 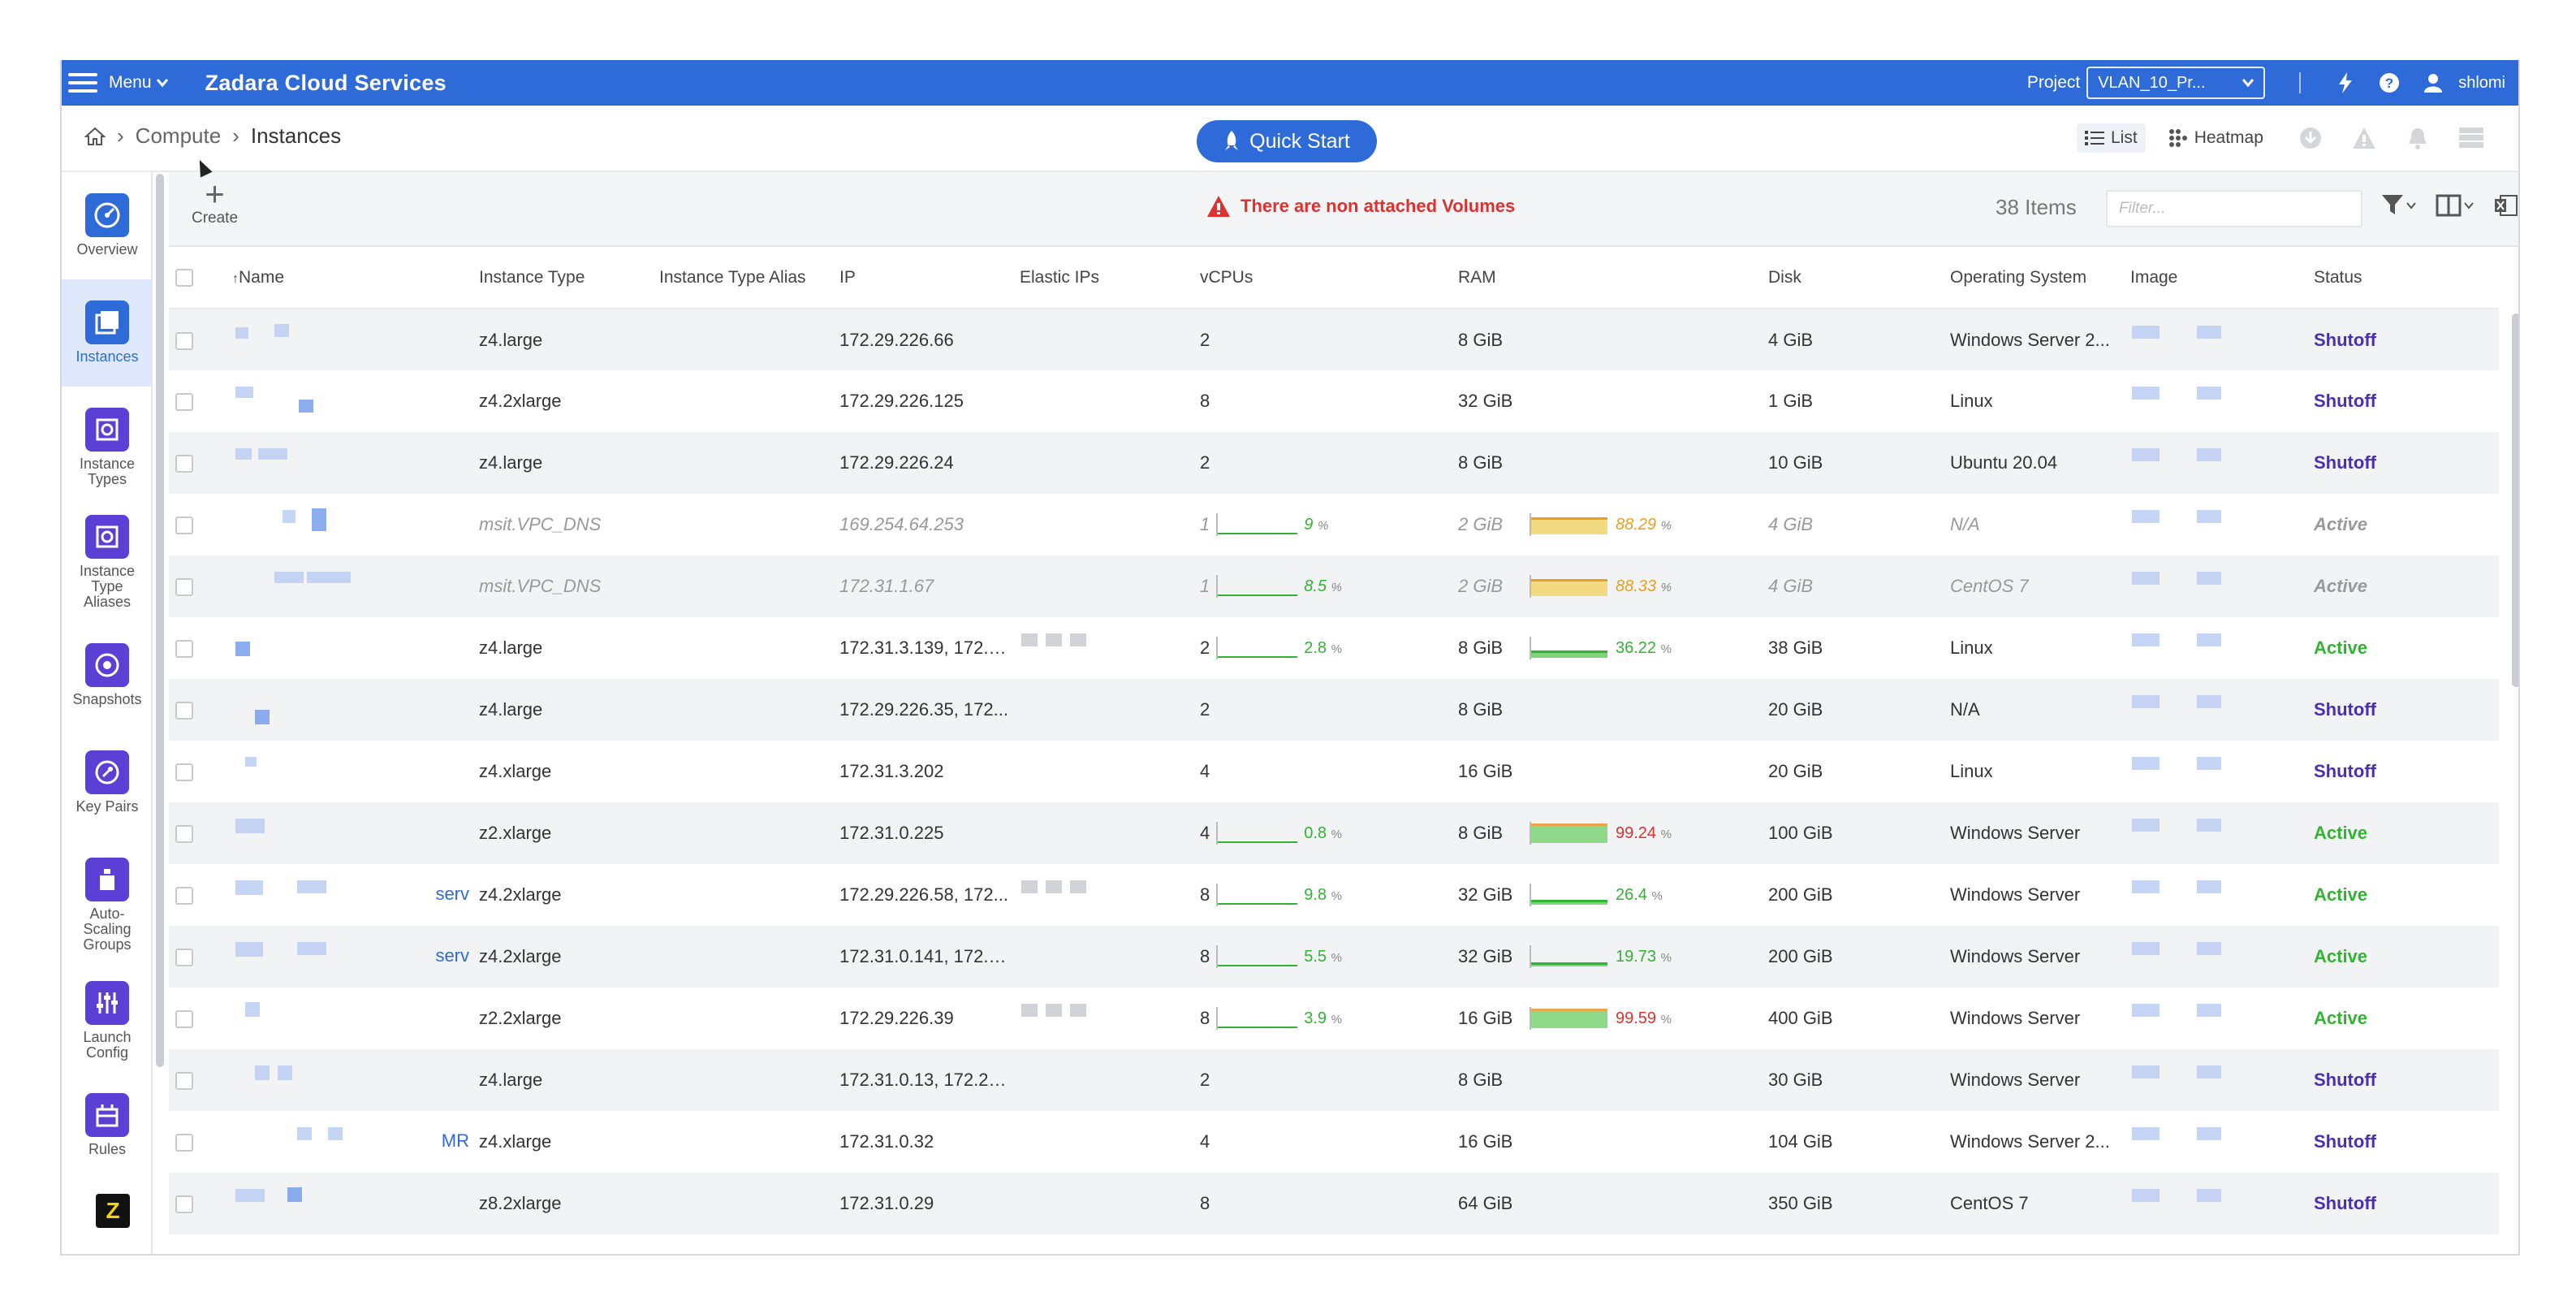 I want to click on main-menu-button: Menu, so click(x=138, y=83).